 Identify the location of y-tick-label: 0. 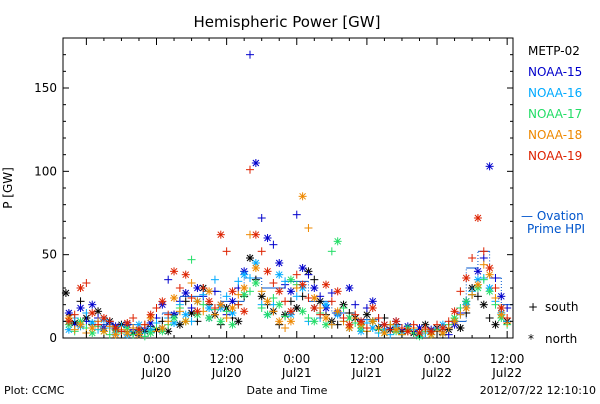
(53, 338).